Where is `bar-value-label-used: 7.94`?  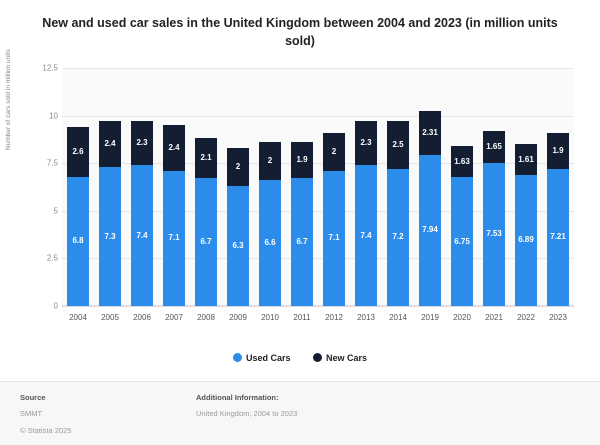
bar-value-label-used: 7.94 is located at coordinates (430, 230).